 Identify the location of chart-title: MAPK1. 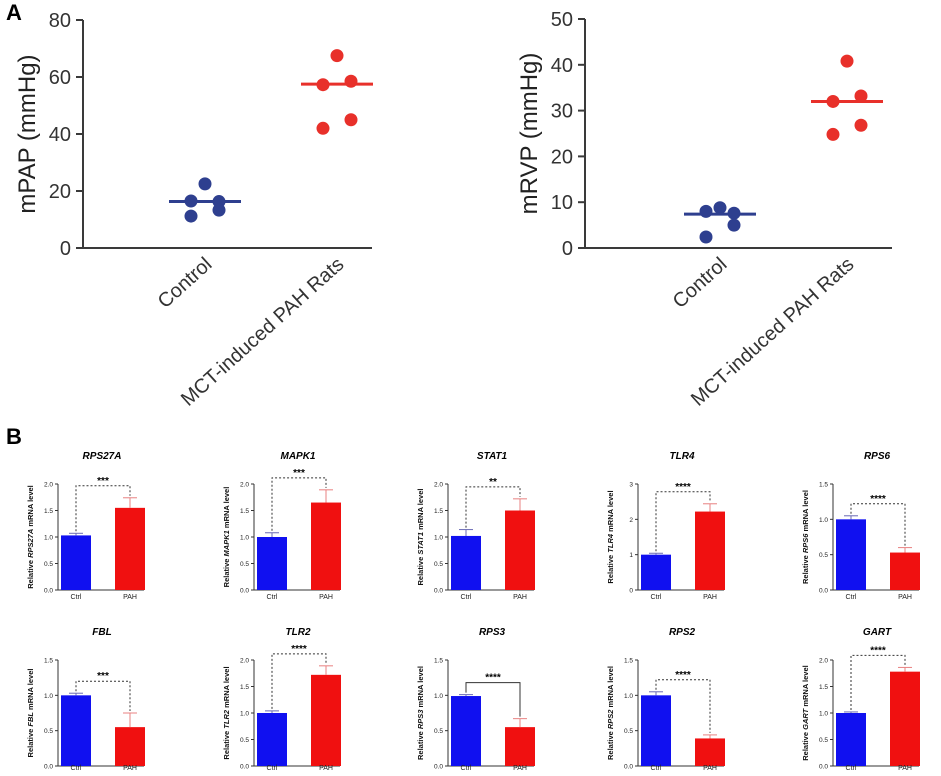
(297, 456).